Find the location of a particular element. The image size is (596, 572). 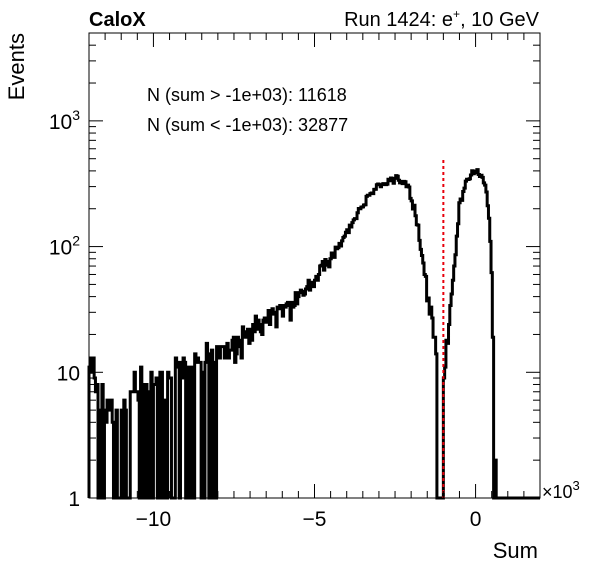

x-tick-label: −5 is located at coordinates (315, 519).